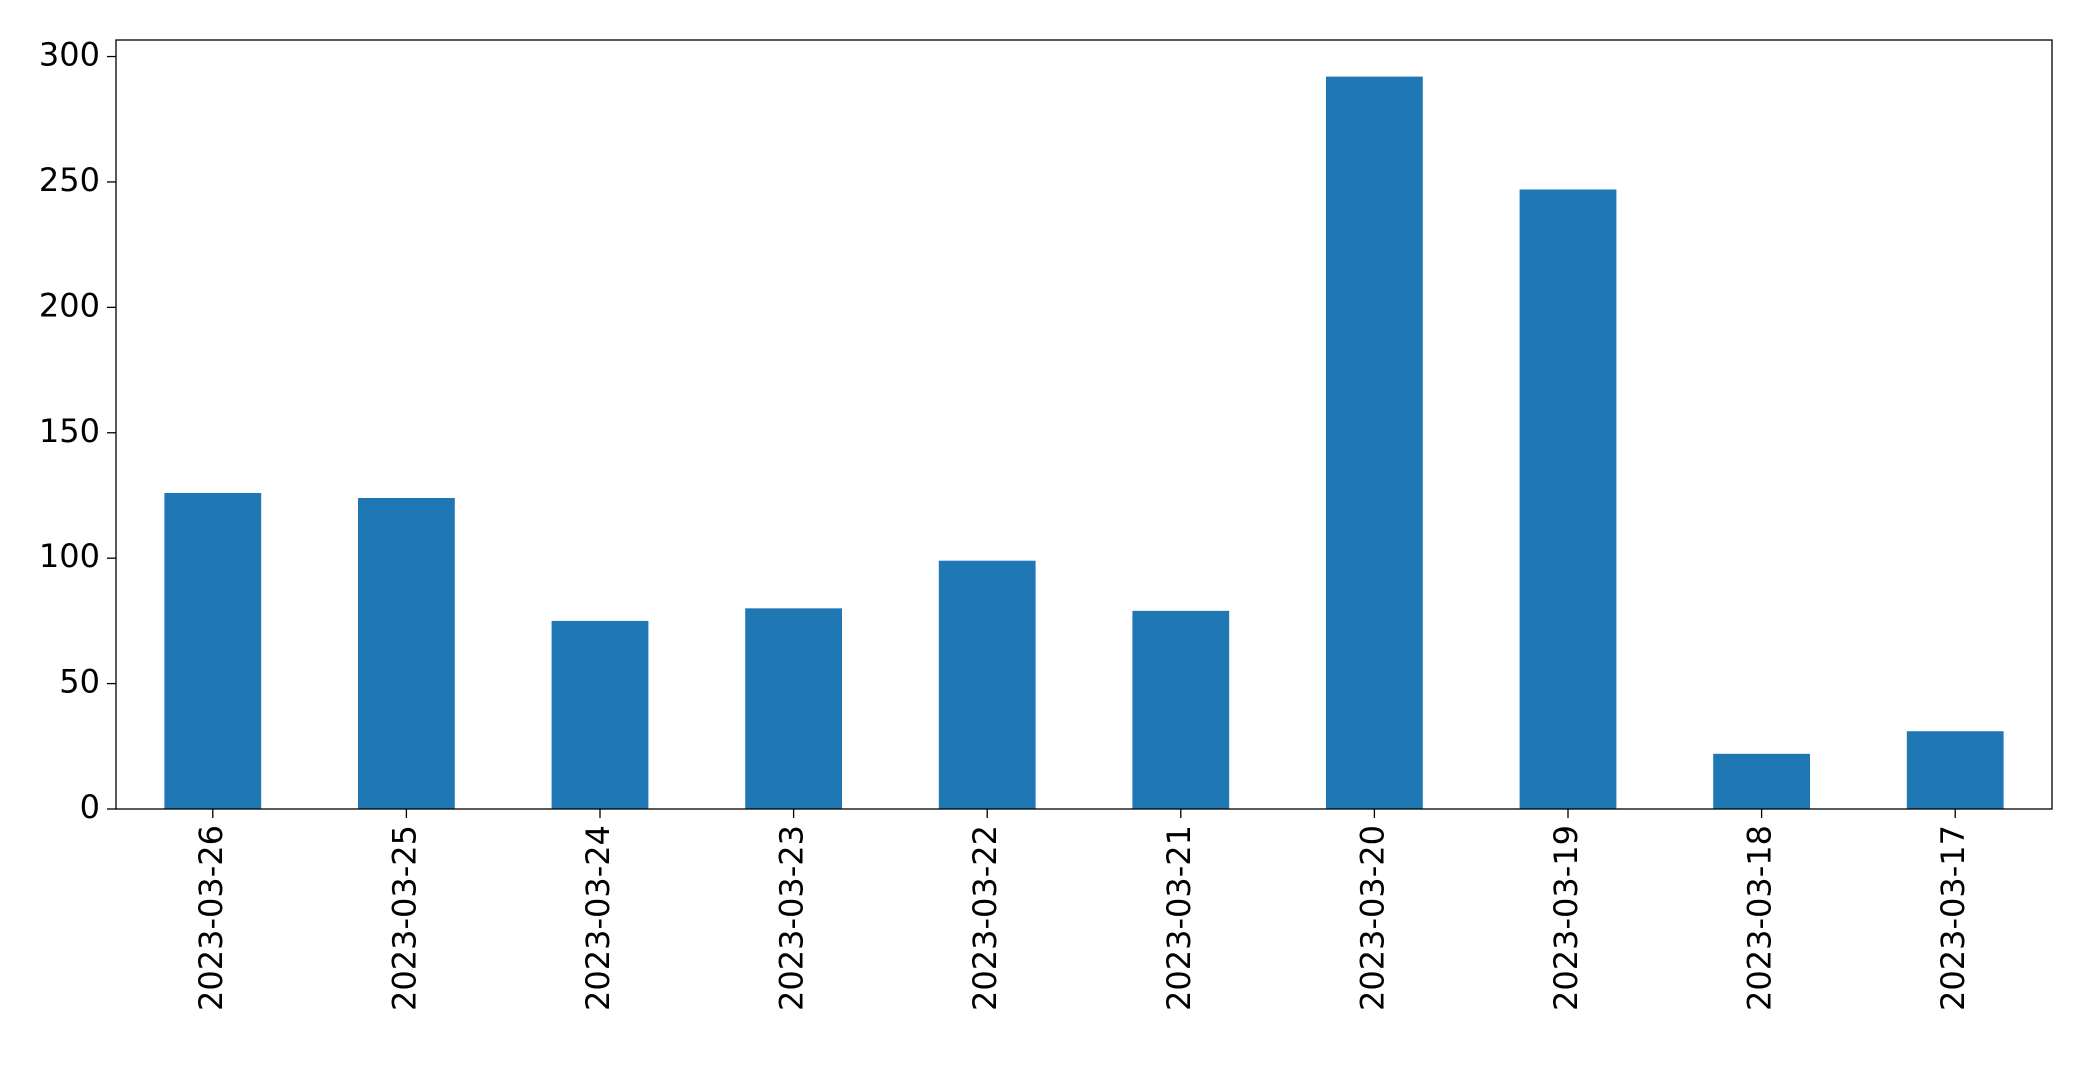 The image size is (2093, 1065). Describe the element at coordinates (69, 180) in the screenshot. I see `y-tick-label: 250` at that location.